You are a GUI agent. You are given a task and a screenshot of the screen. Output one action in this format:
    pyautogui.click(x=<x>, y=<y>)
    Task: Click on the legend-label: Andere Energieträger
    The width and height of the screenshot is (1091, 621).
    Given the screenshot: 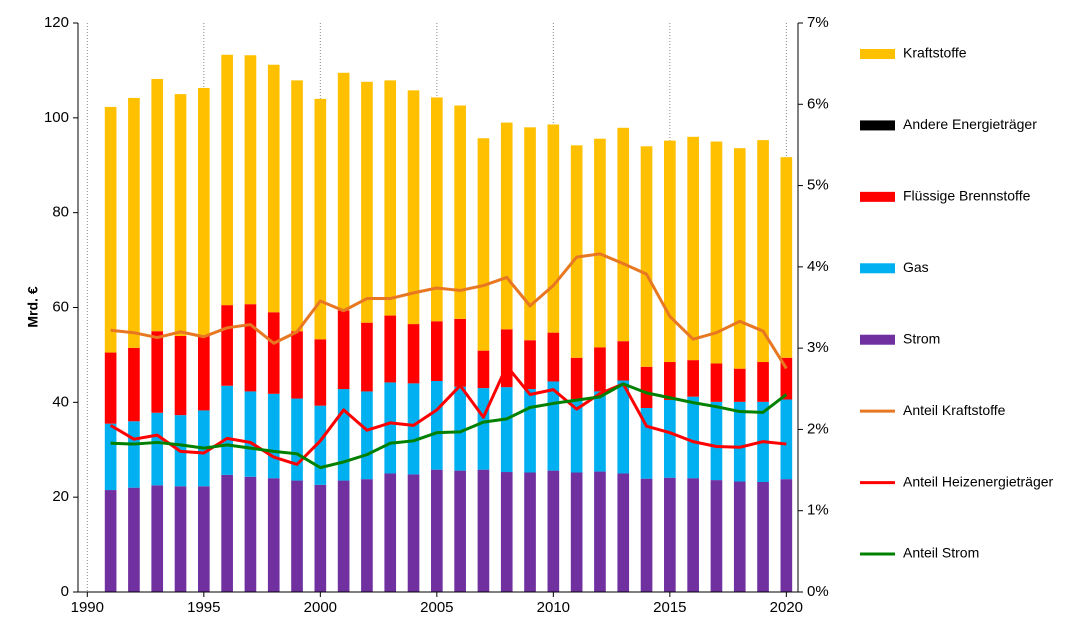 What is the action you would take?
    pyautogui.click(x=970, y=124)
    